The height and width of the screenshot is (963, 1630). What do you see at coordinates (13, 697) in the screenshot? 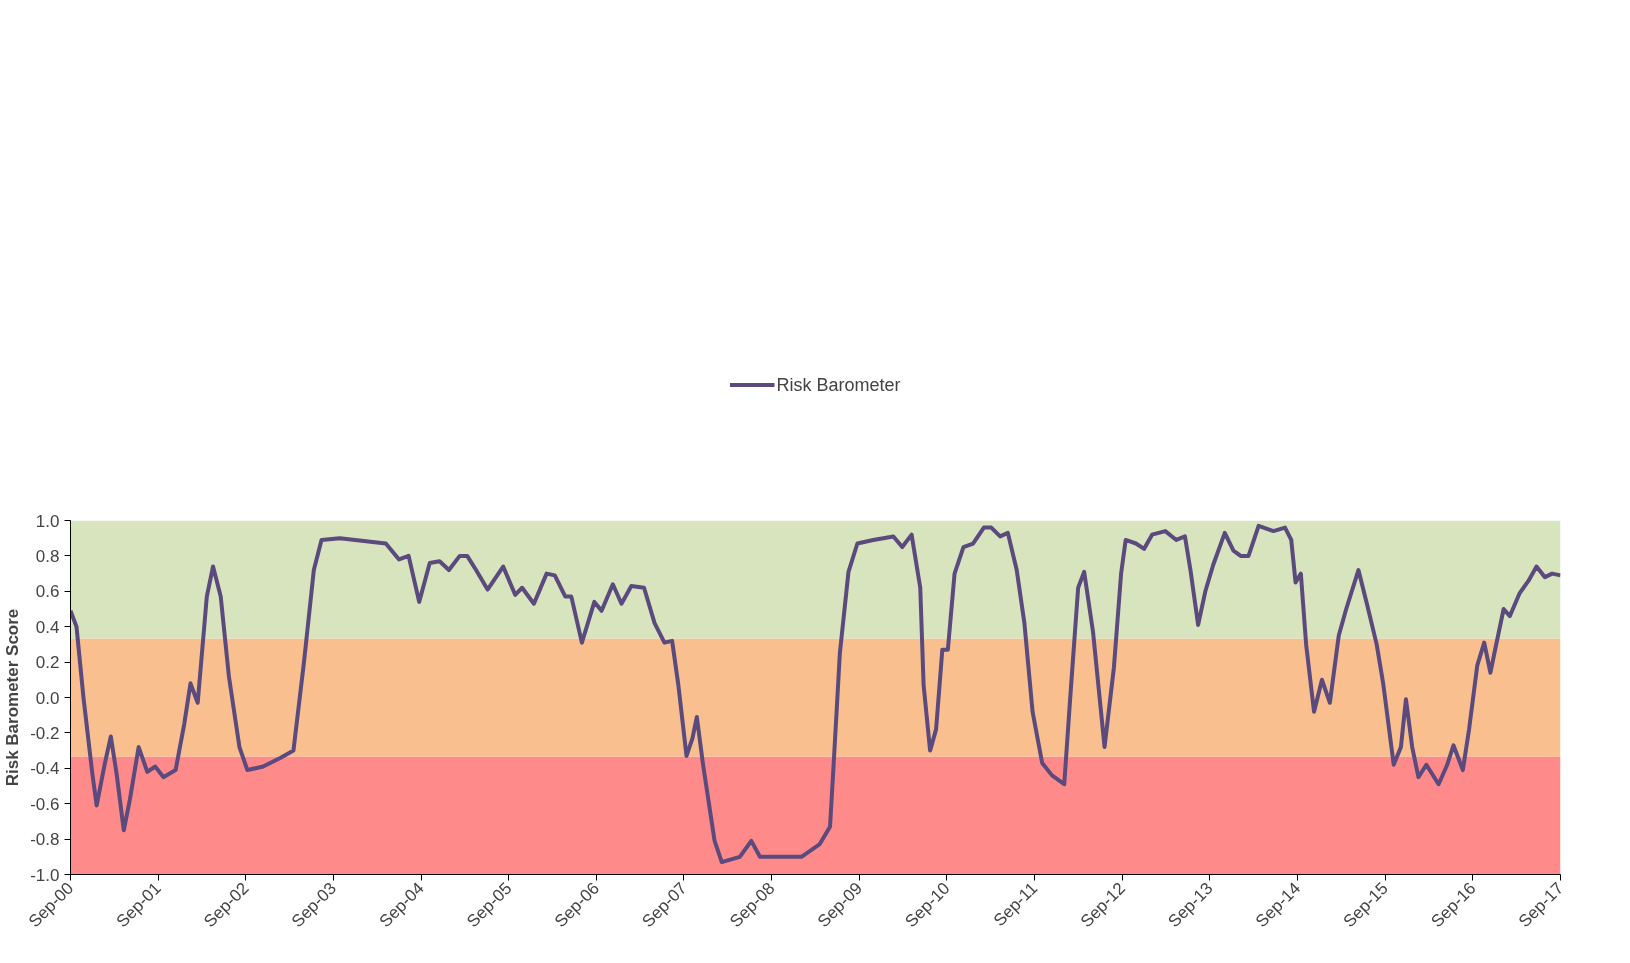
I see `y-axis-title: Risk Barometer Score` at bounding box center [13, 697].